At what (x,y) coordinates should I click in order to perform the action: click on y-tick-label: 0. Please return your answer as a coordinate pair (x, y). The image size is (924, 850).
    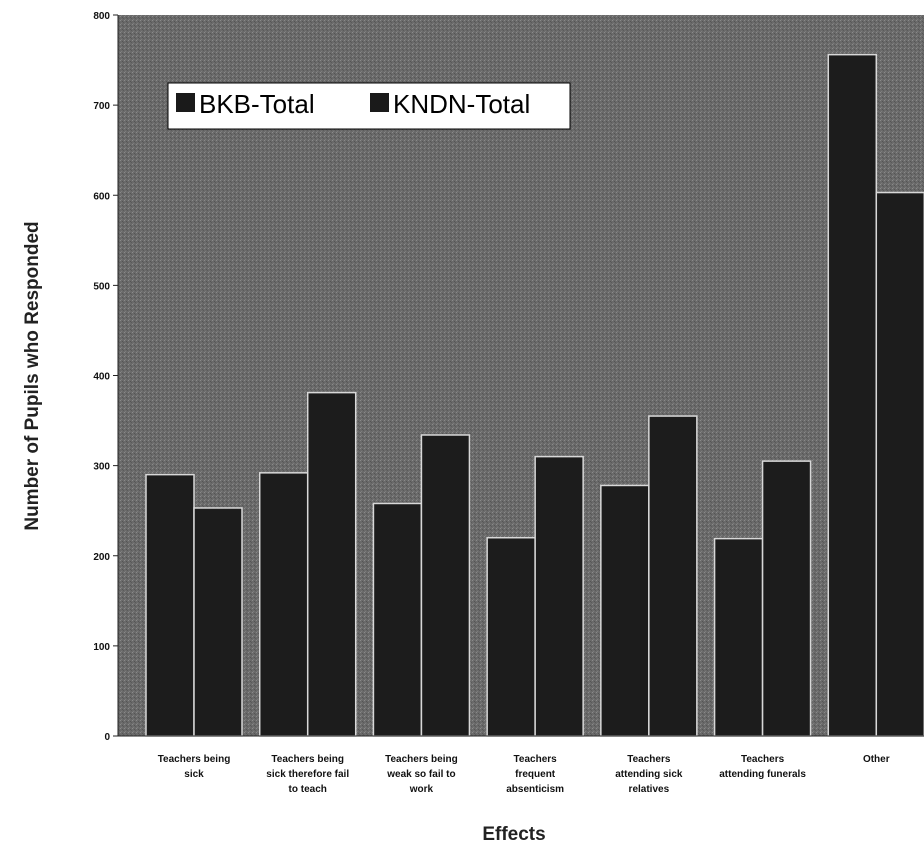
    Looking at the image, I should click on (107, 737).